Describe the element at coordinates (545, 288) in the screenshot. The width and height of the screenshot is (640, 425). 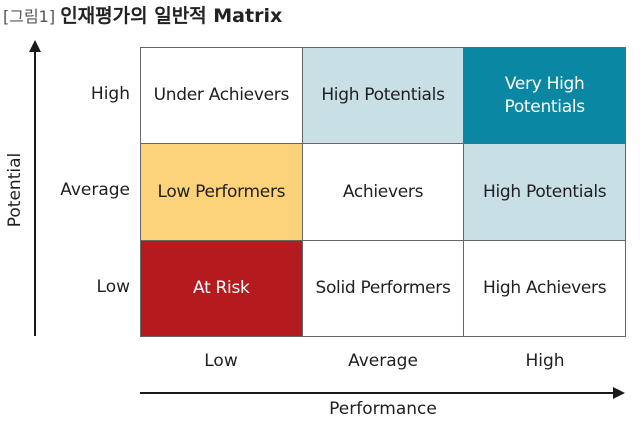
I see `cell-high-achievers: High Achievers` at that location.